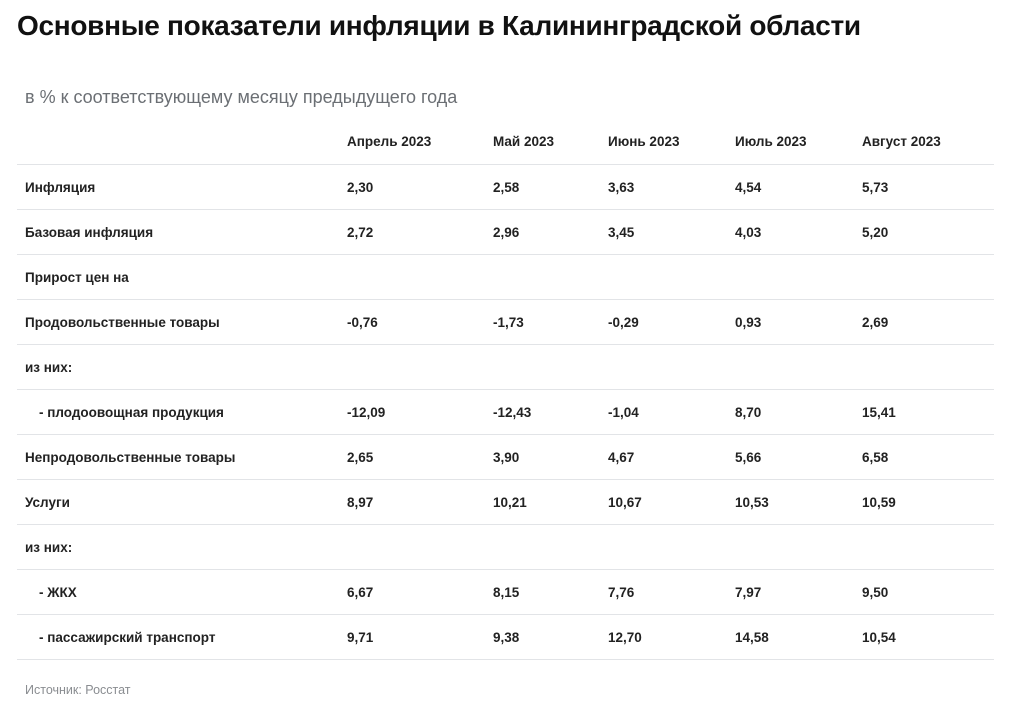  Describe the element at coordinates (542, 637) in the screenshot. I see `table-cell: 9,38` at that location.